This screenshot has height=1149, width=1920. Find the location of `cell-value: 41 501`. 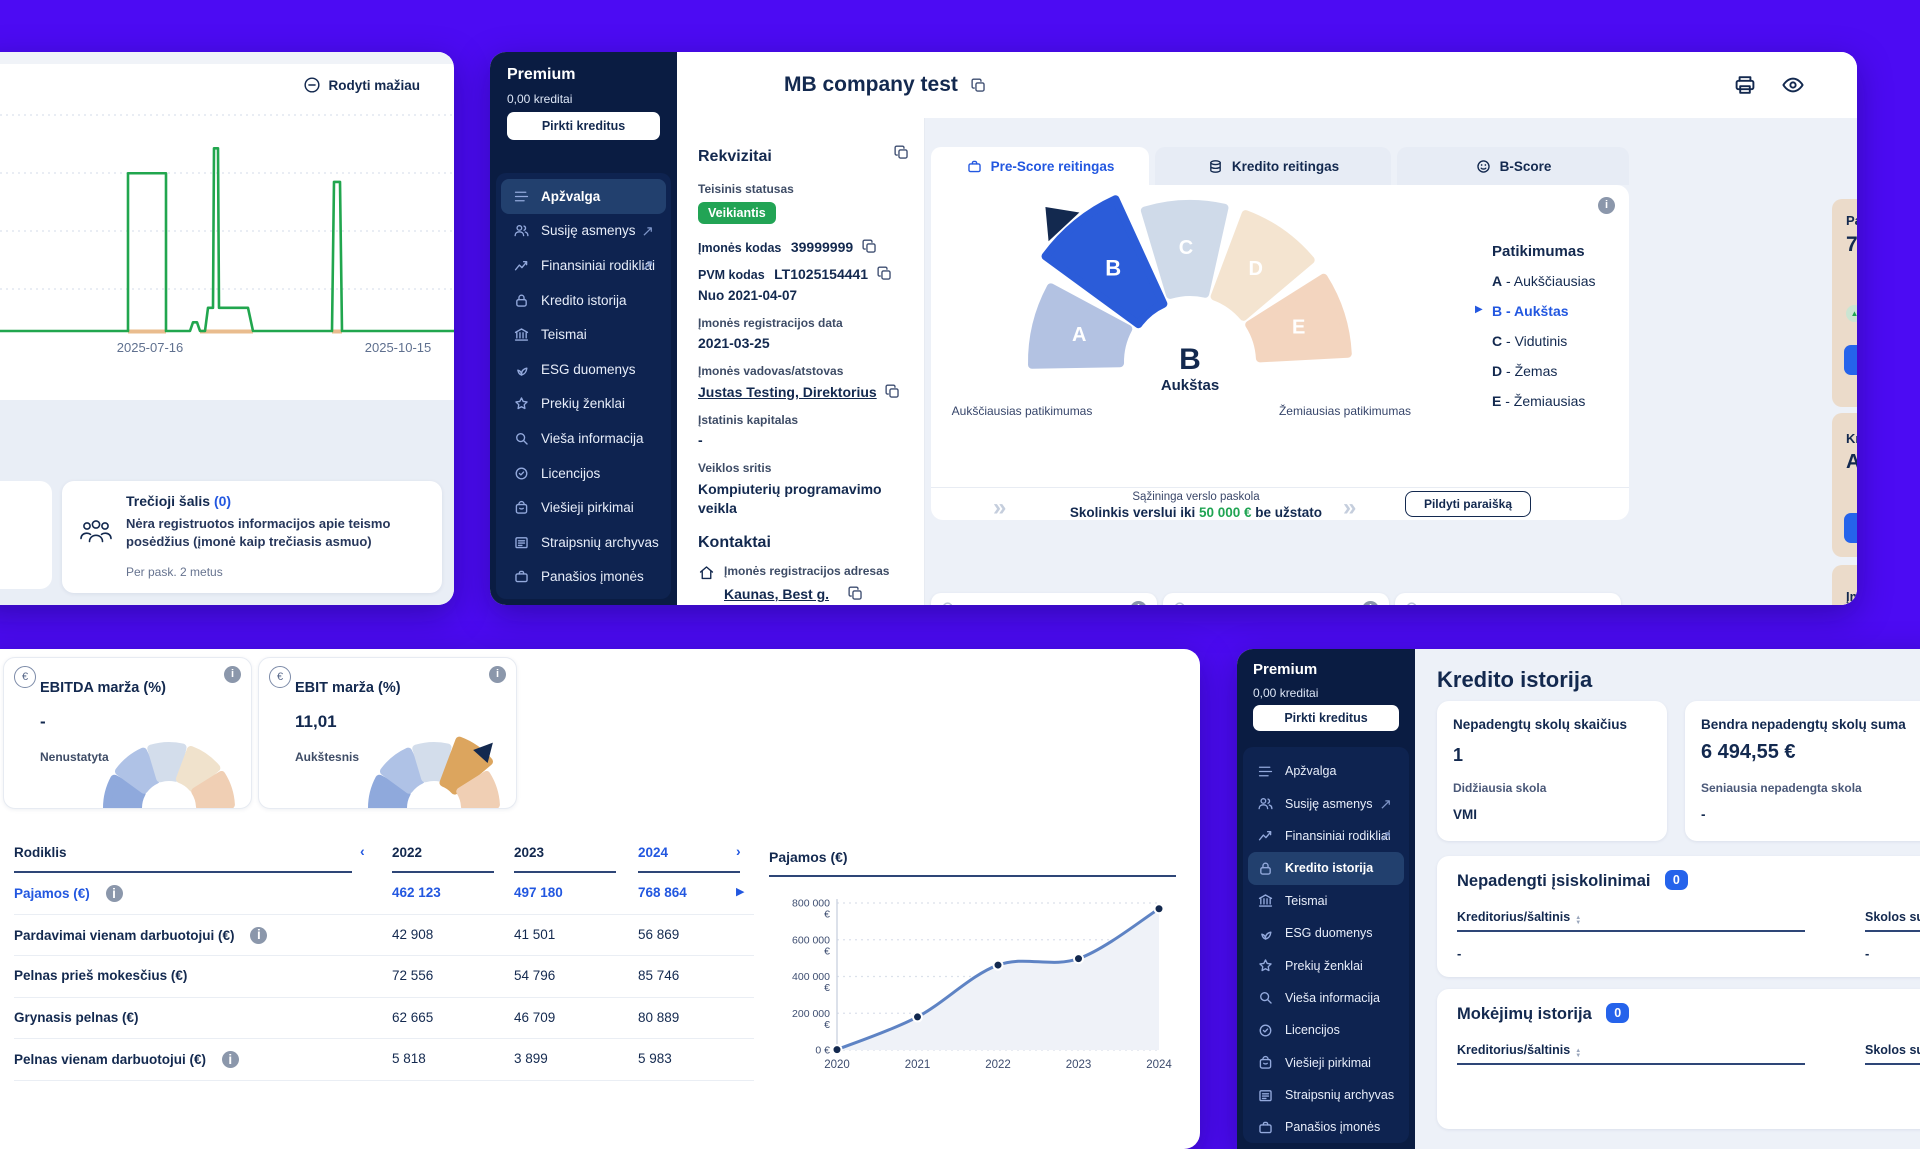

cell-value: 41 501 is located at coordinates (535, 934).